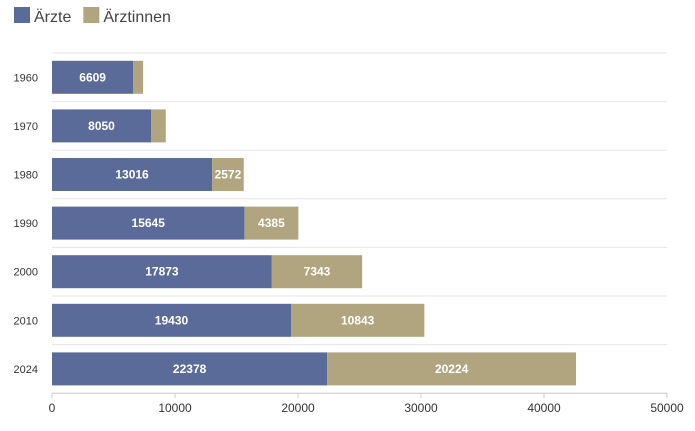 This screenshot has height=431, width=695. I want to click on data-label: 17873, so click(162, 272).